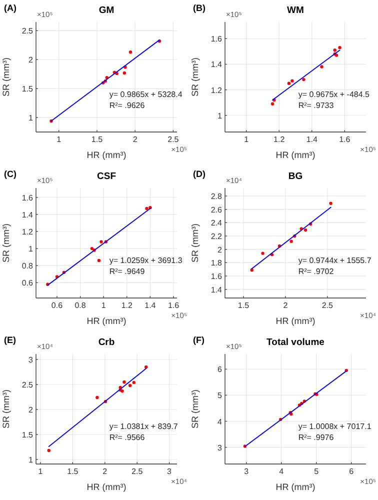  What do you see at coordinates (316, 437) in the screenshot?
I see `annotation: R²= .9976` at bounding box center [316, 437].